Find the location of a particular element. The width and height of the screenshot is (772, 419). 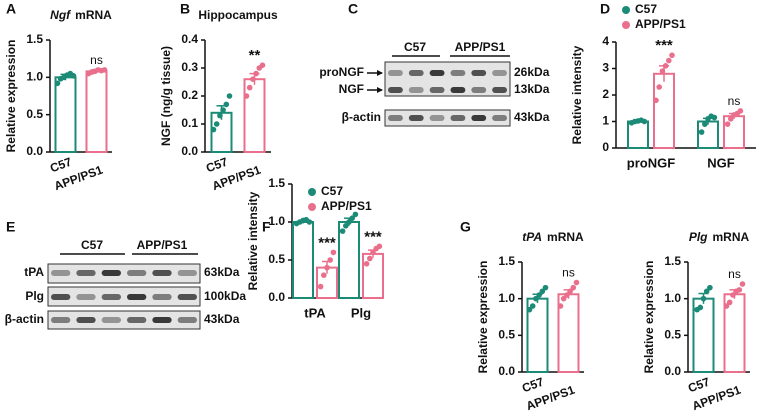

y-tick-label: 1.0 is located at coordinates (34, 77).